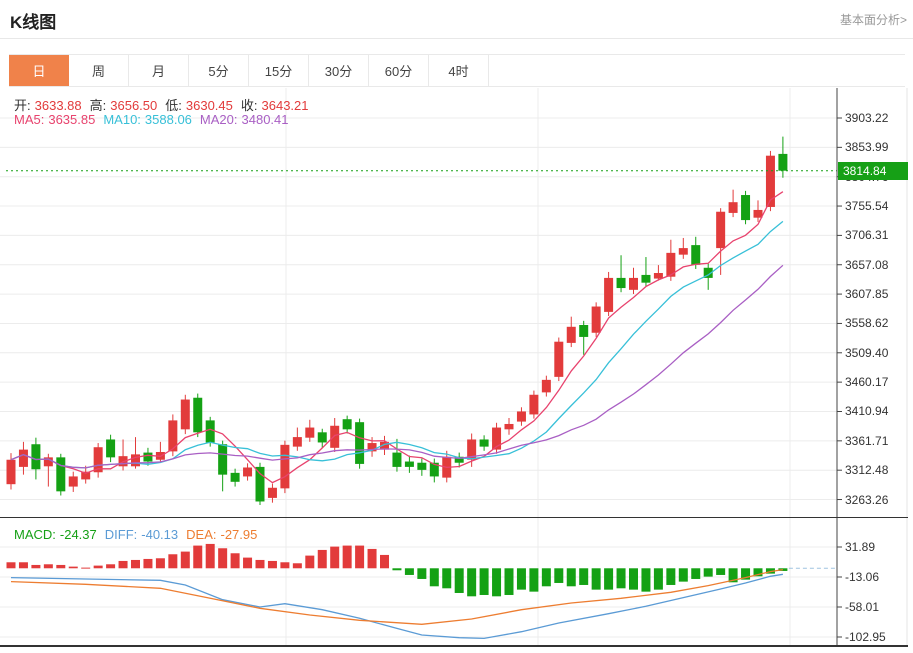  Describe the element at coordinates (867, 118) in the screenshot. I see `price-tick-label: 3903.22` at that location.